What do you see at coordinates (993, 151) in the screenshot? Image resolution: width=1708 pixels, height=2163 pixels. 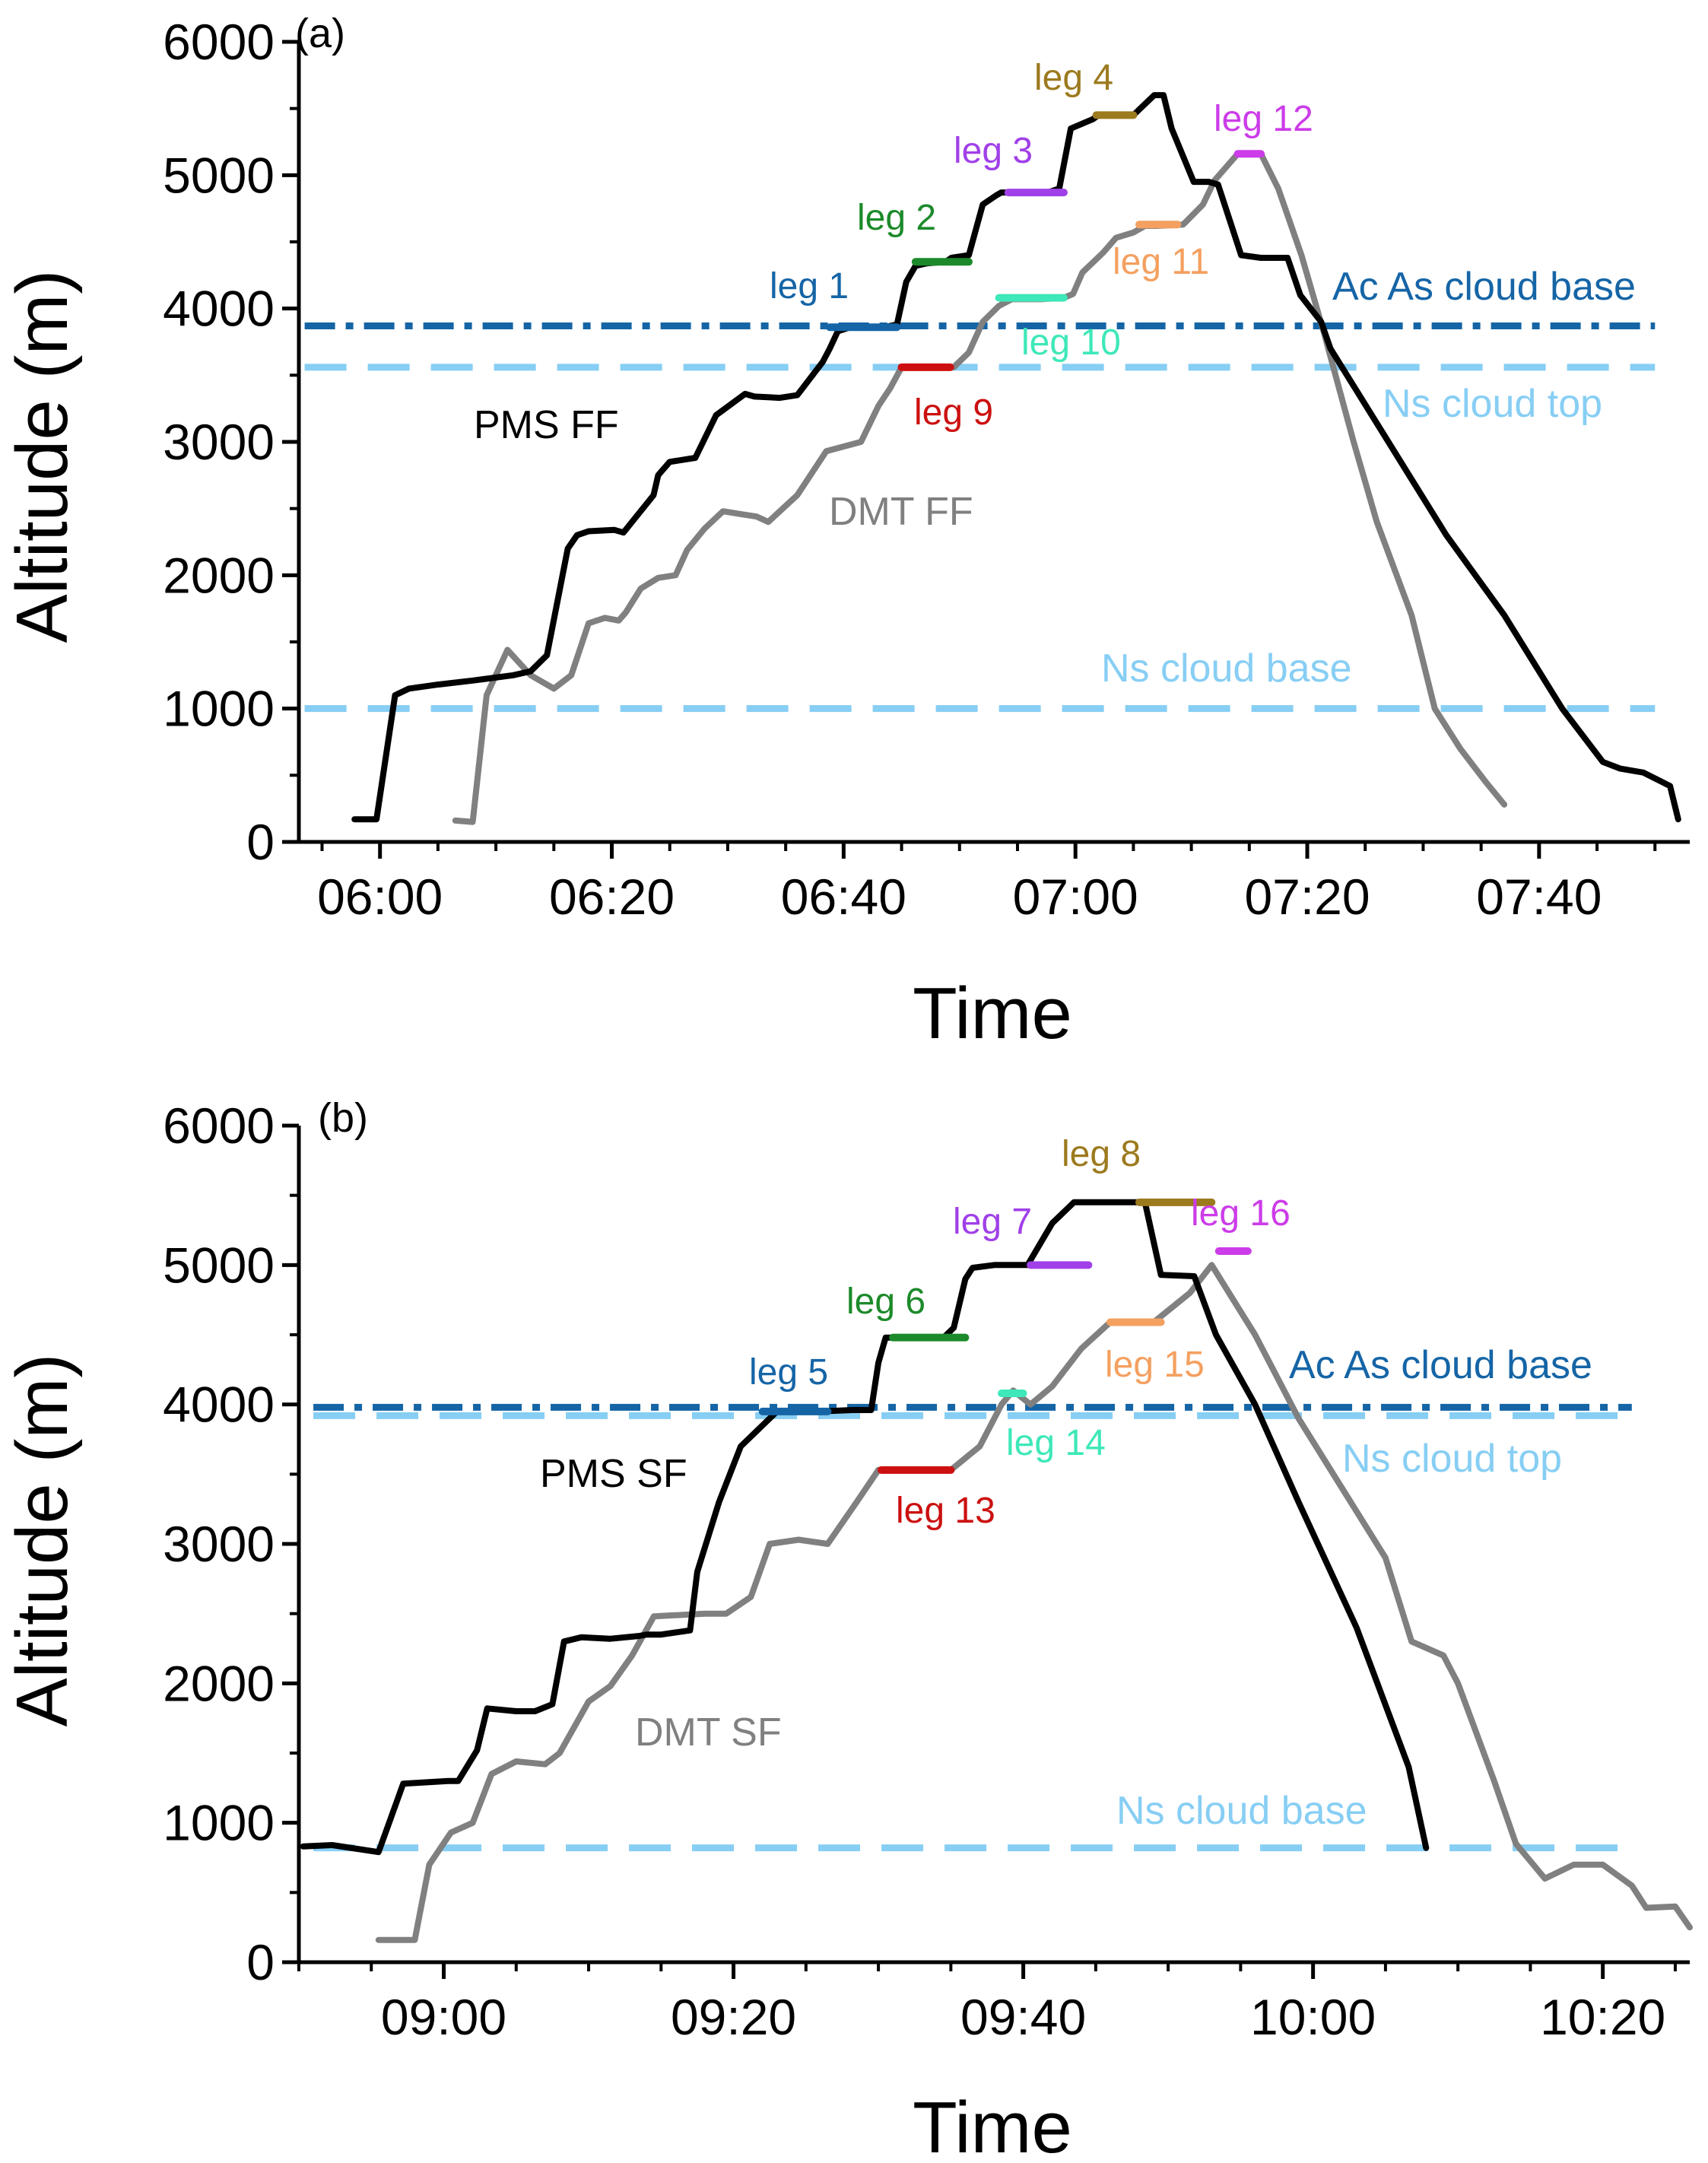 I see `leg-label-3: leg 3` at bounding box center [993, 151].